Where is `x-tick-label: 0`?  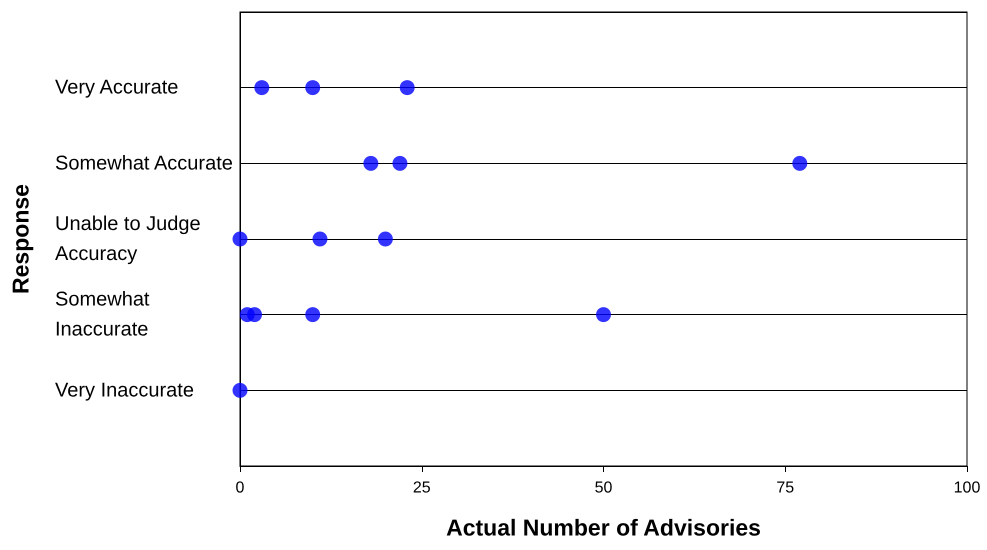
x-tick-label: 0 is located at coordinates (240, 488).